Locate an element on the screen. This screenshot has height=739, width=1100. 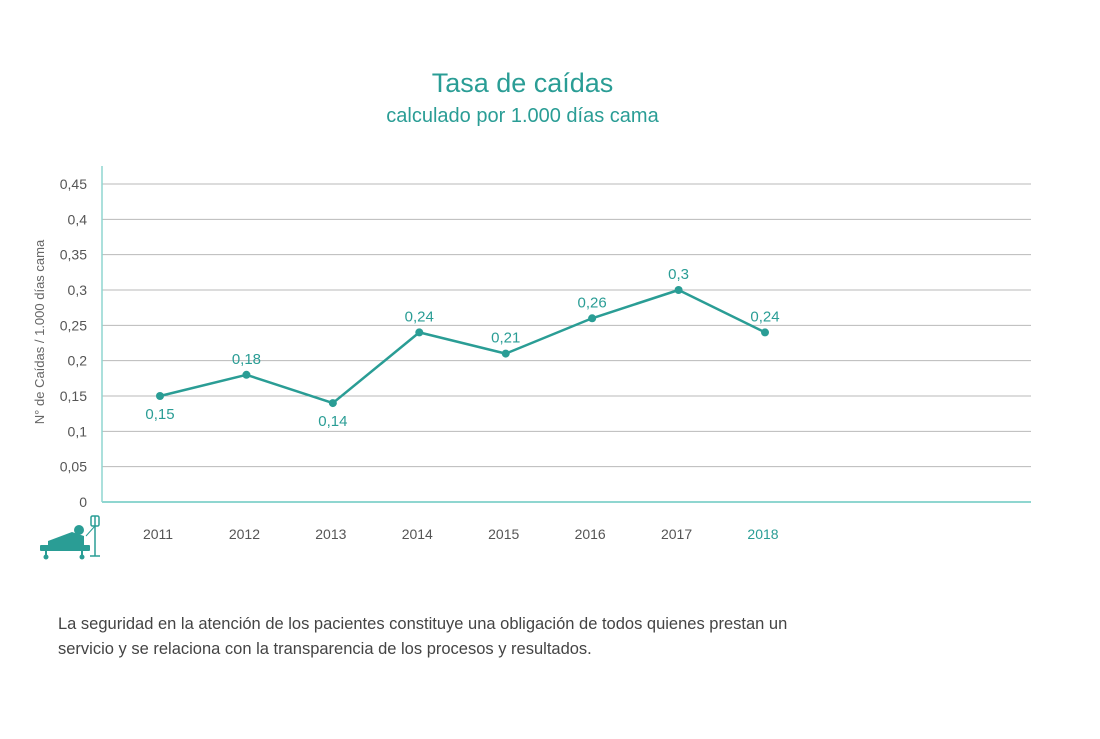
data-label: 0,3 is located at coordinates (678, 274).